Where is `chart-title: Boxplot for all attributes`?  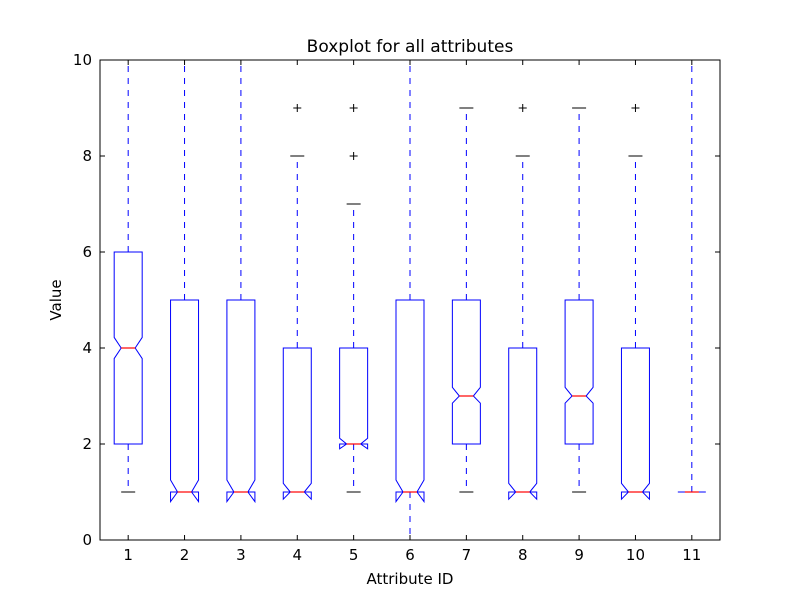 chart-title: Boxplot for all attributes is located at coordinates (410, 47).